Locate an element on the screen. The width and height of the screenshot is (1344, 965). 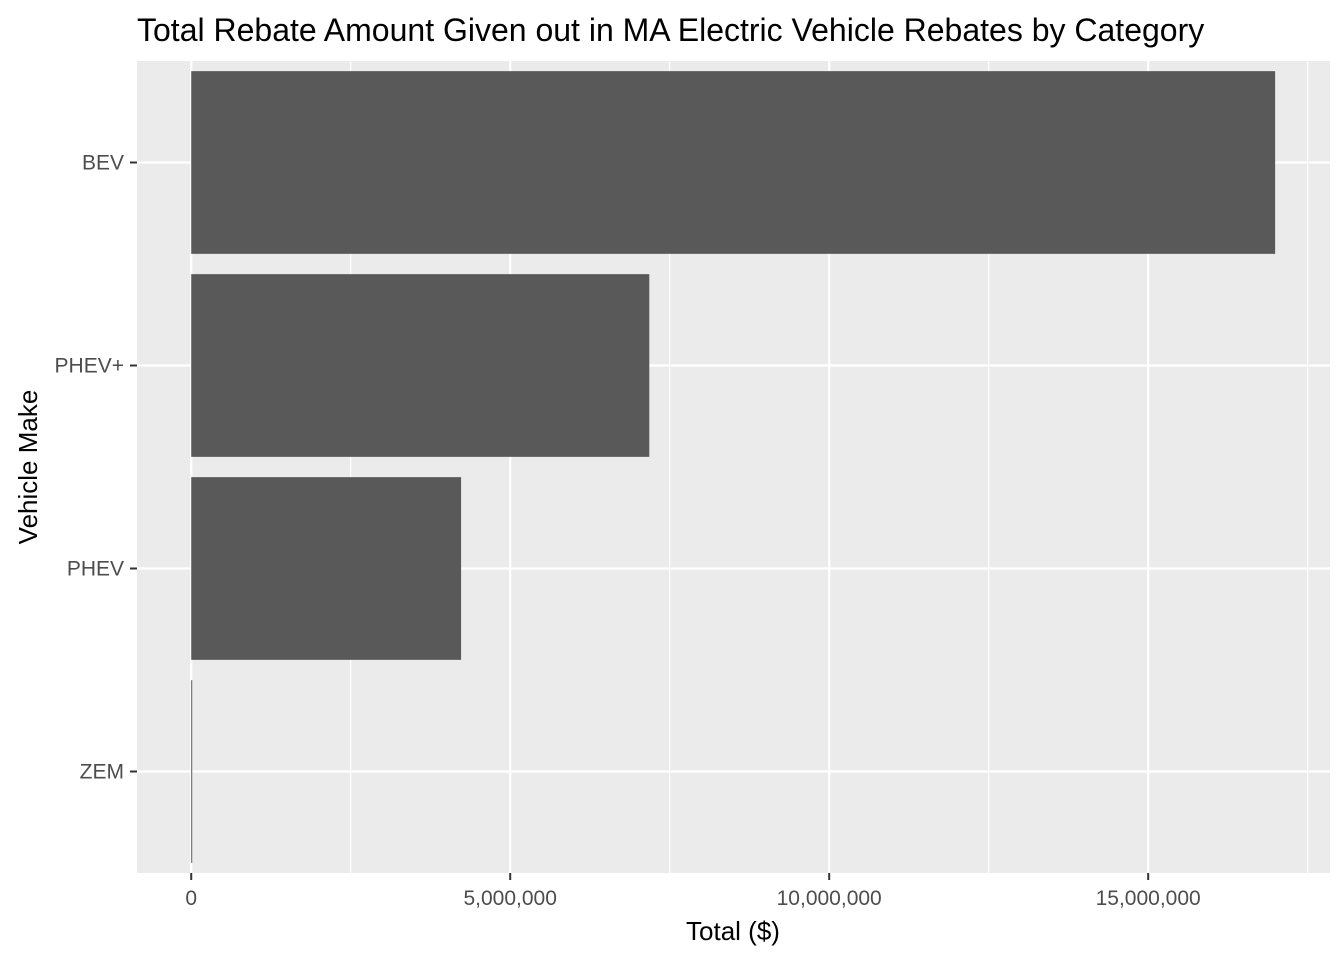
x-tick-label: 15,000,000 is located at coordinates (1148, 898).